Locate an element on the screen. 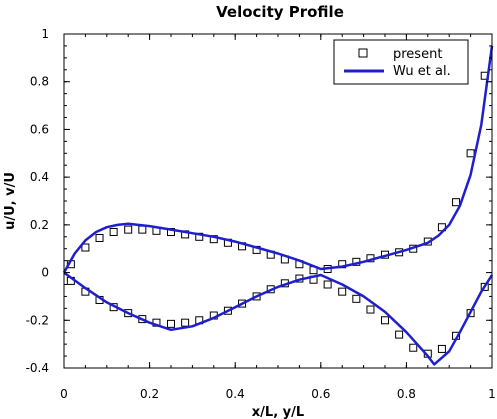  x-tick-label: 0.6 is located at coordinates (320, 394).